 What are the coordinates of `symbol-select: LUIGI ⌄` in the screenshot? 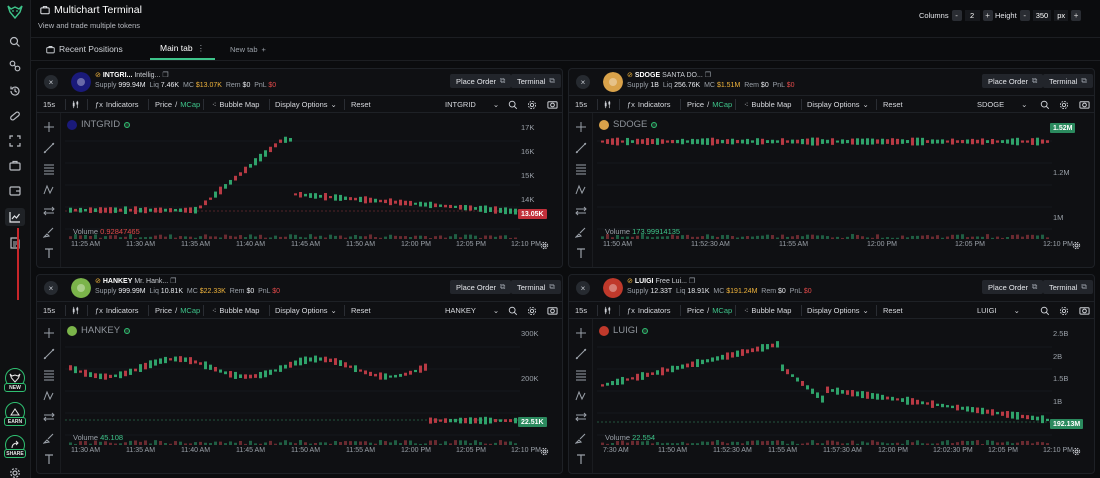 It's located at (998, 310).